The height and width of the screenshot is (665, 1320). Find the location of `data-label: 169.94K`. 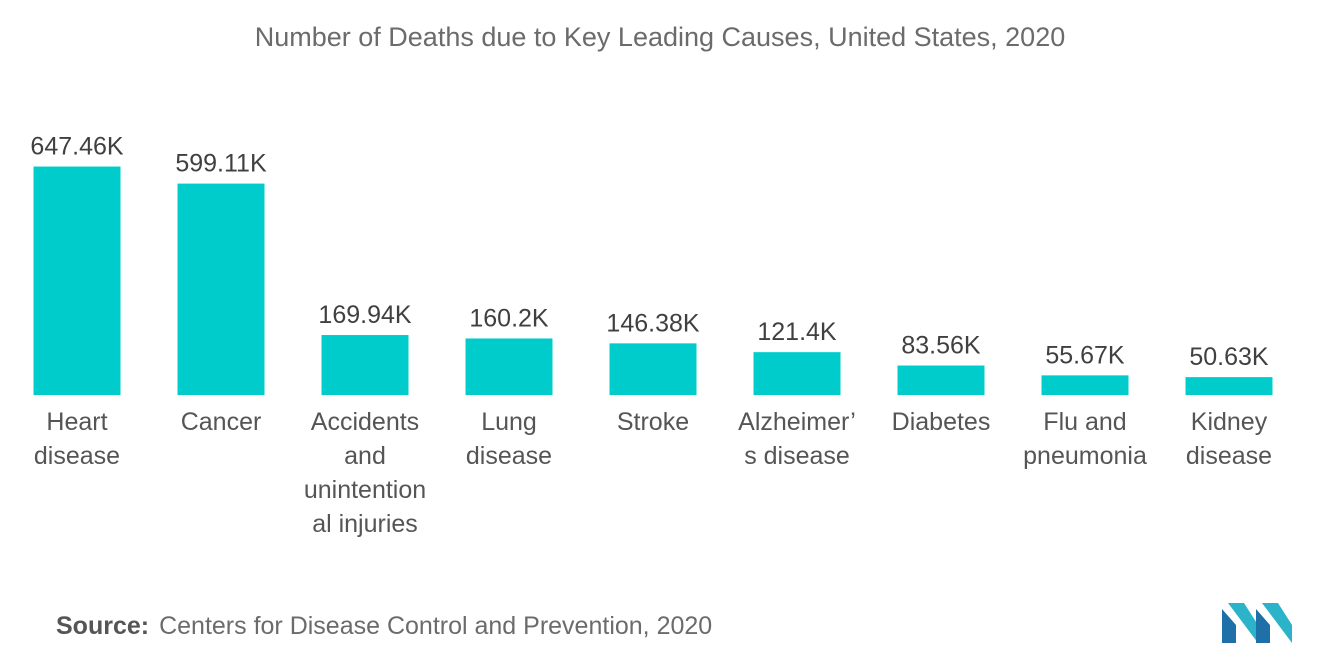

data-label: 169.94K is located at coordinates (364, 315).